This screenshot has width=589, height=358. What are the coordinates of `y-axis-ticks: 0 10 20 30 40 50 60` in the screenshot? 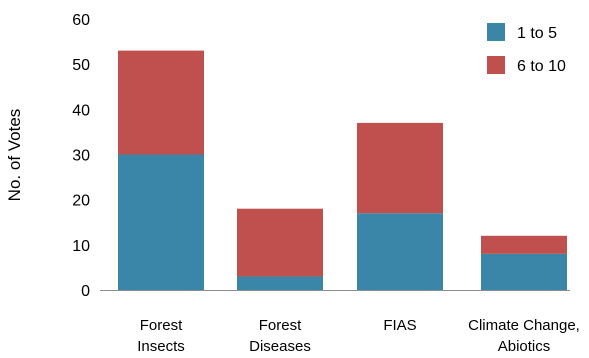 It's located at (81, 156).